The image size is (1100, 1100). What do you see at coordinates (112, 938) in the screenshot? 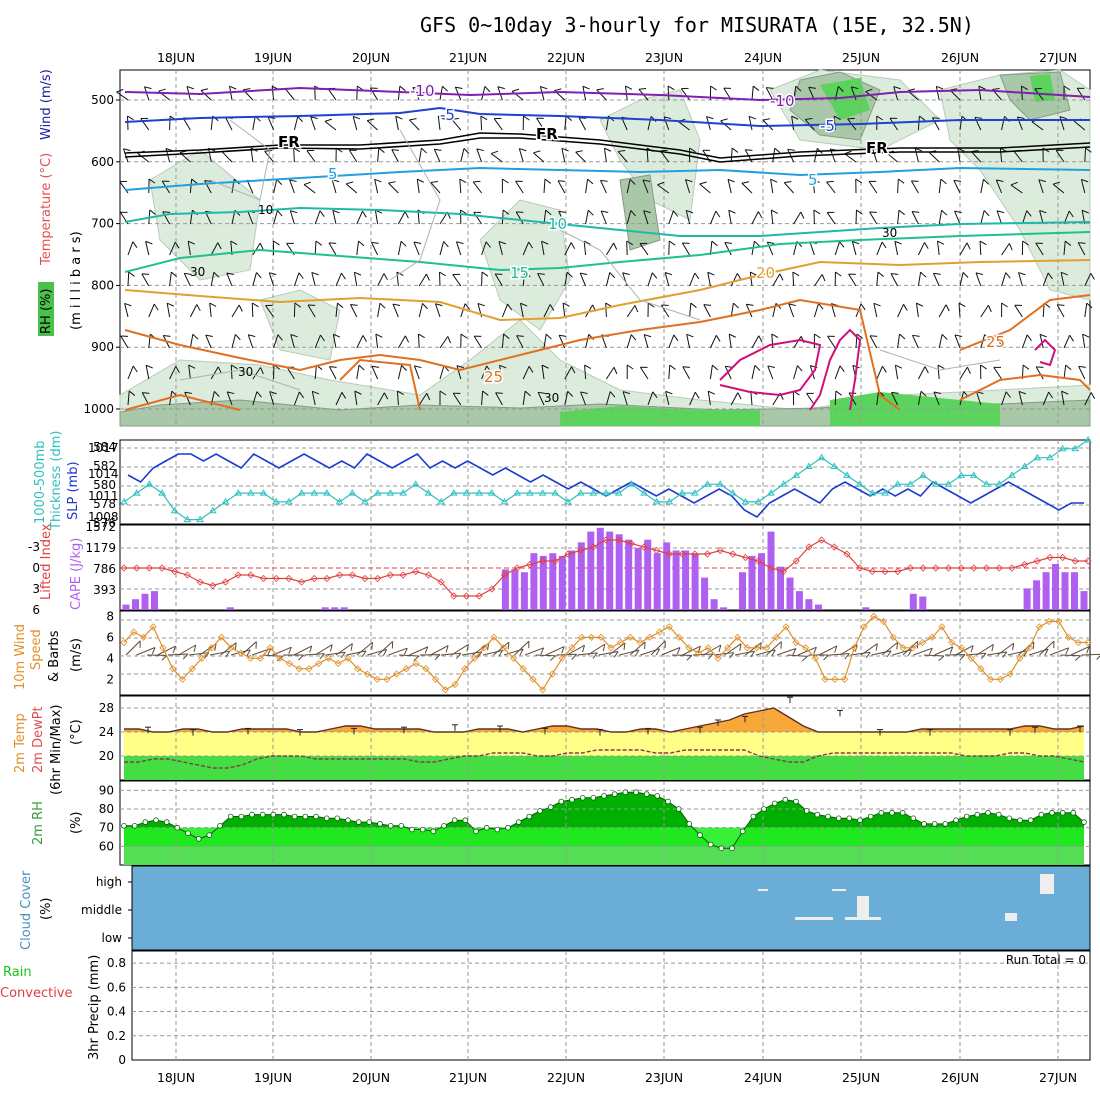
I see `cloud-tick-low: low` at bounding box center [112, 938].